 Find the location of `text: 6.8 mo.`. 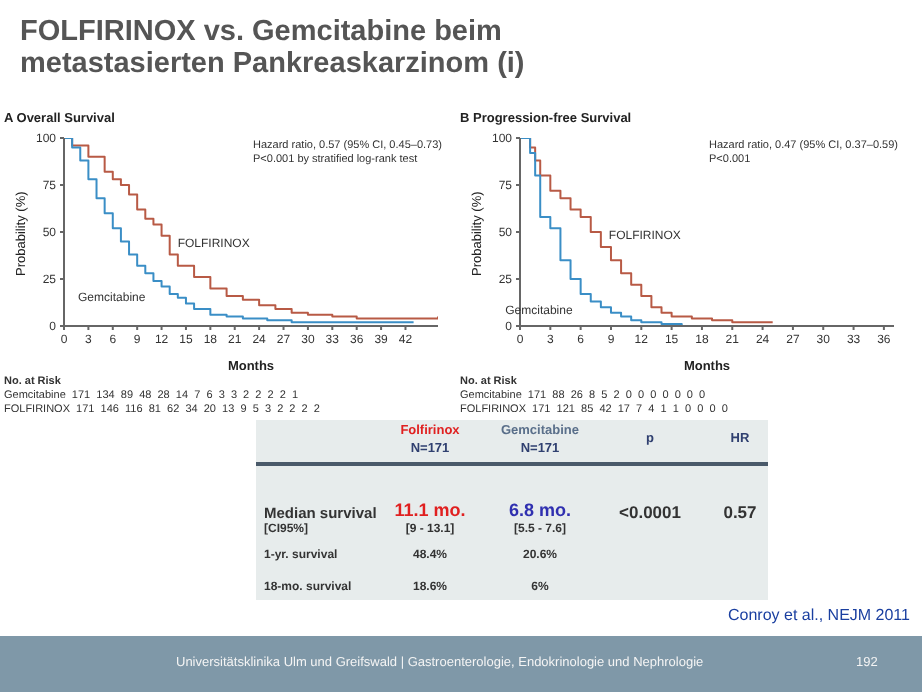

text: 6.8 mo. is located at coordinates (539, 510).